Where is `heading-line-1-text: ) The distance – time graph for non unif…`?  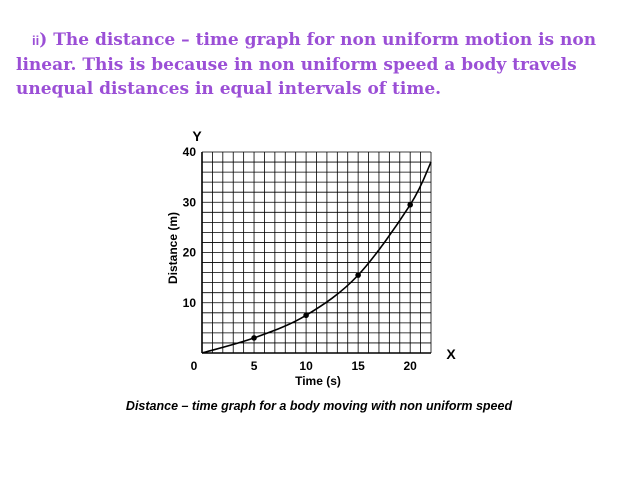
heading-line-1-text: ) The distance – time graph for non unif… is located at coordinates (318, 40).